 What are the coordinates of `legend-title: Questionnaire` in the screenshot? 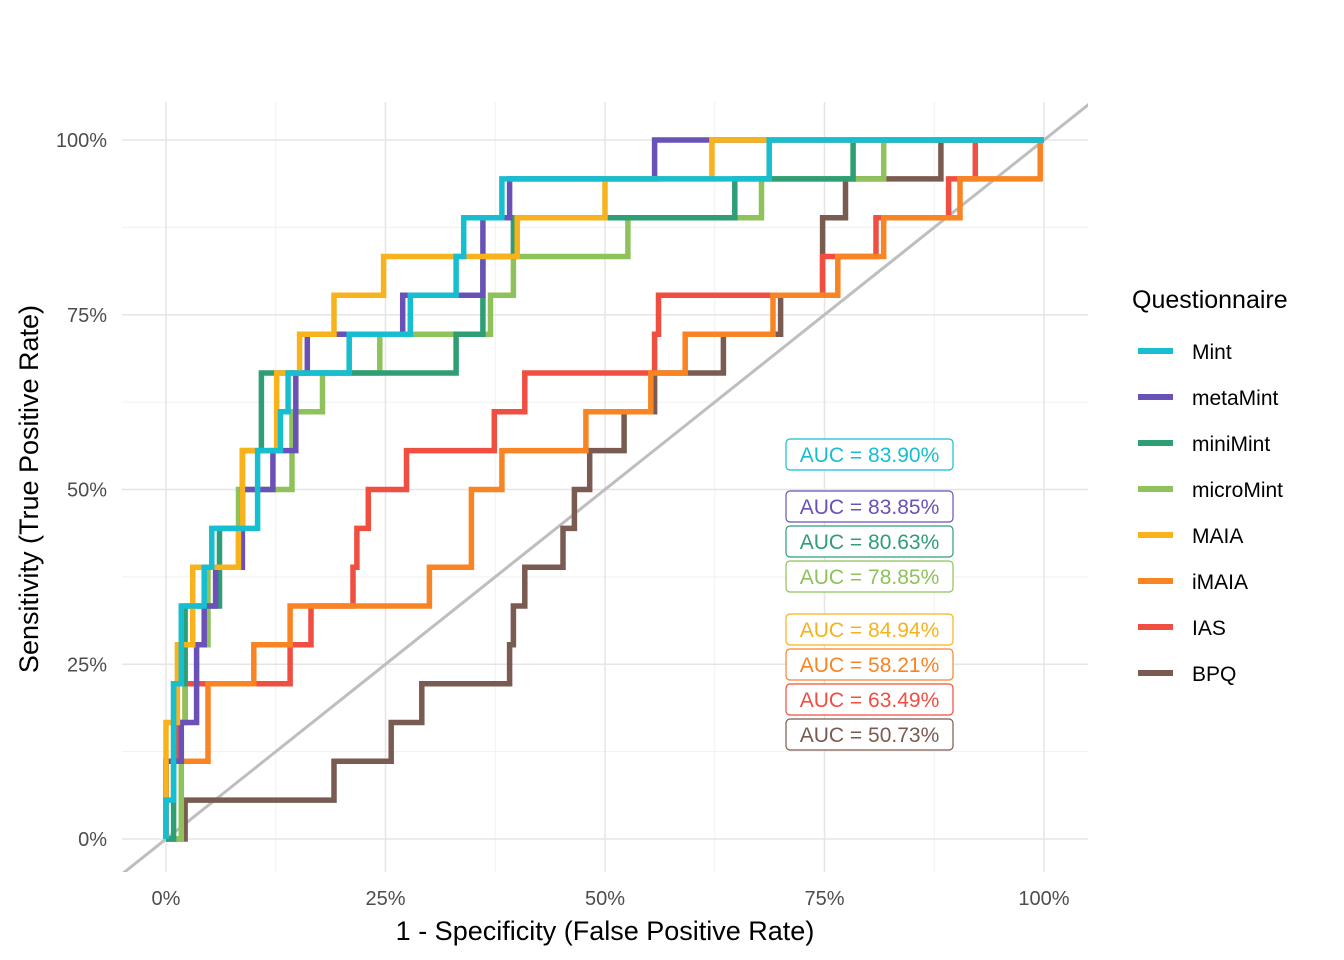 It's located at (1210, 300).